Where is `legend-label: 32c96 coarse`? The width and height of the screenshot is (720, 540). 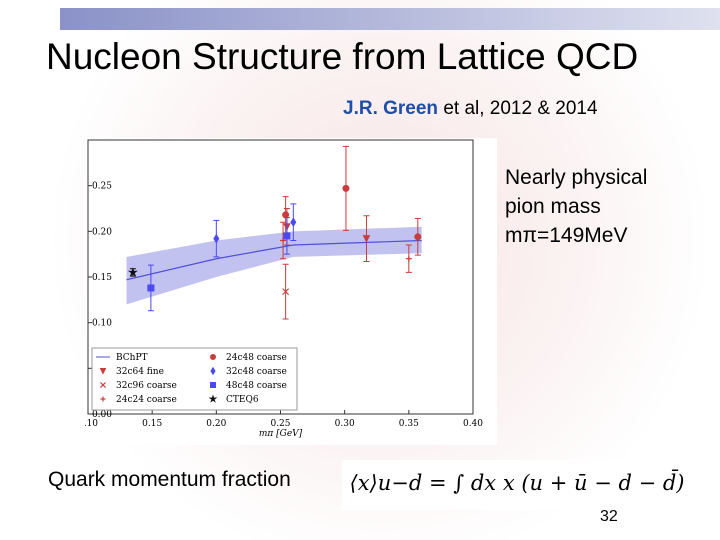 legend-label: 32c96 coarse is located at coordinates (146, 386).